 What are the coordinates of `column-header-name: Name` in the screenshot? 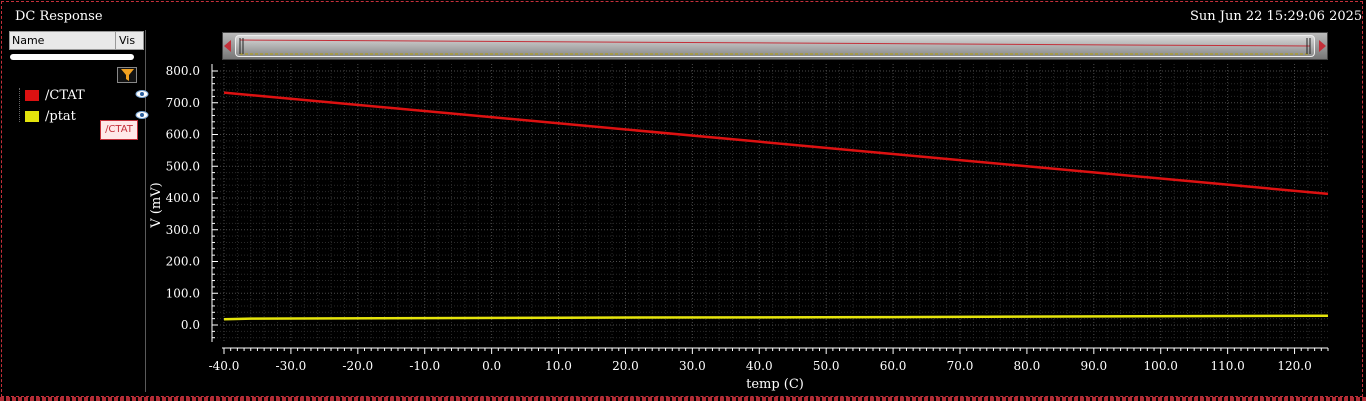 It's located at (28, 40).